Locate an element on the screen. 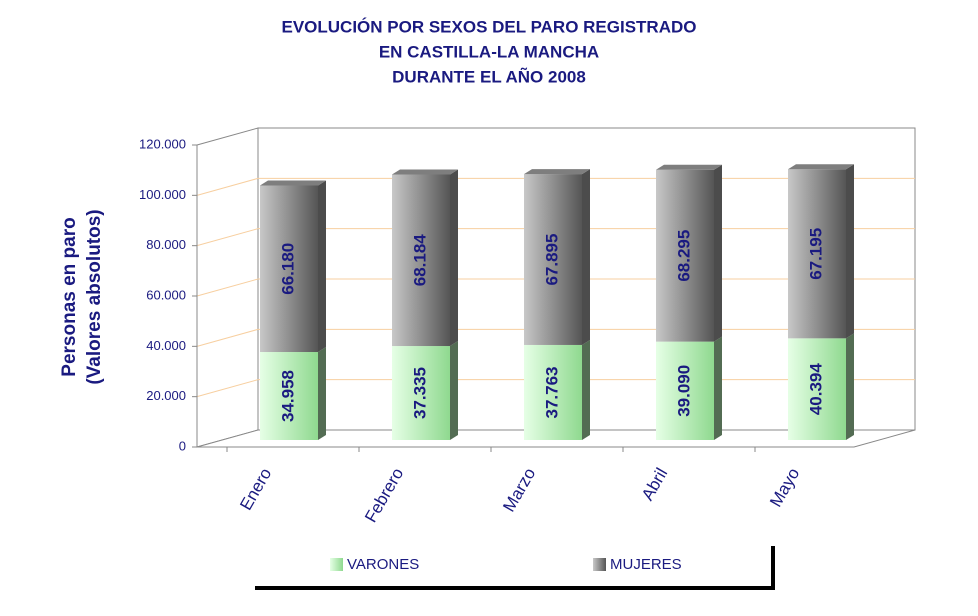 The height and width of the screenshot is (616, 978). x-tick-label: Enero is located at coordinates (255, 489).